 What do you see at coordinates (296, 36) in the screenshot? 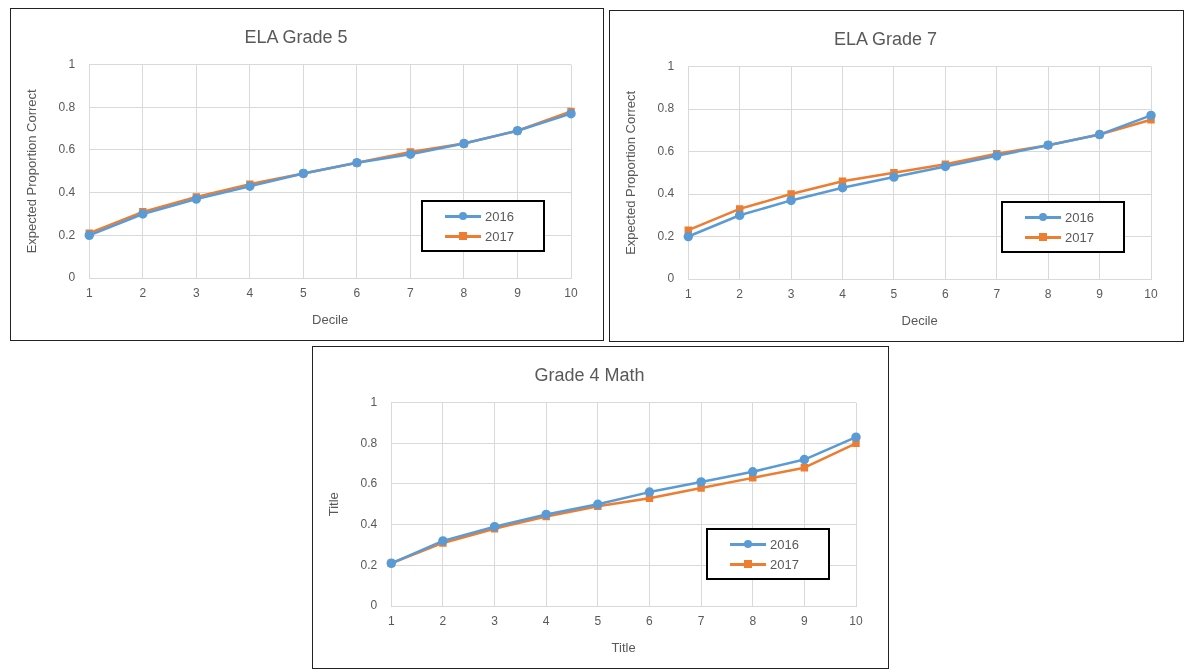
I see `chart-title: ELA Grade 5` at bounding box center [296, 36].